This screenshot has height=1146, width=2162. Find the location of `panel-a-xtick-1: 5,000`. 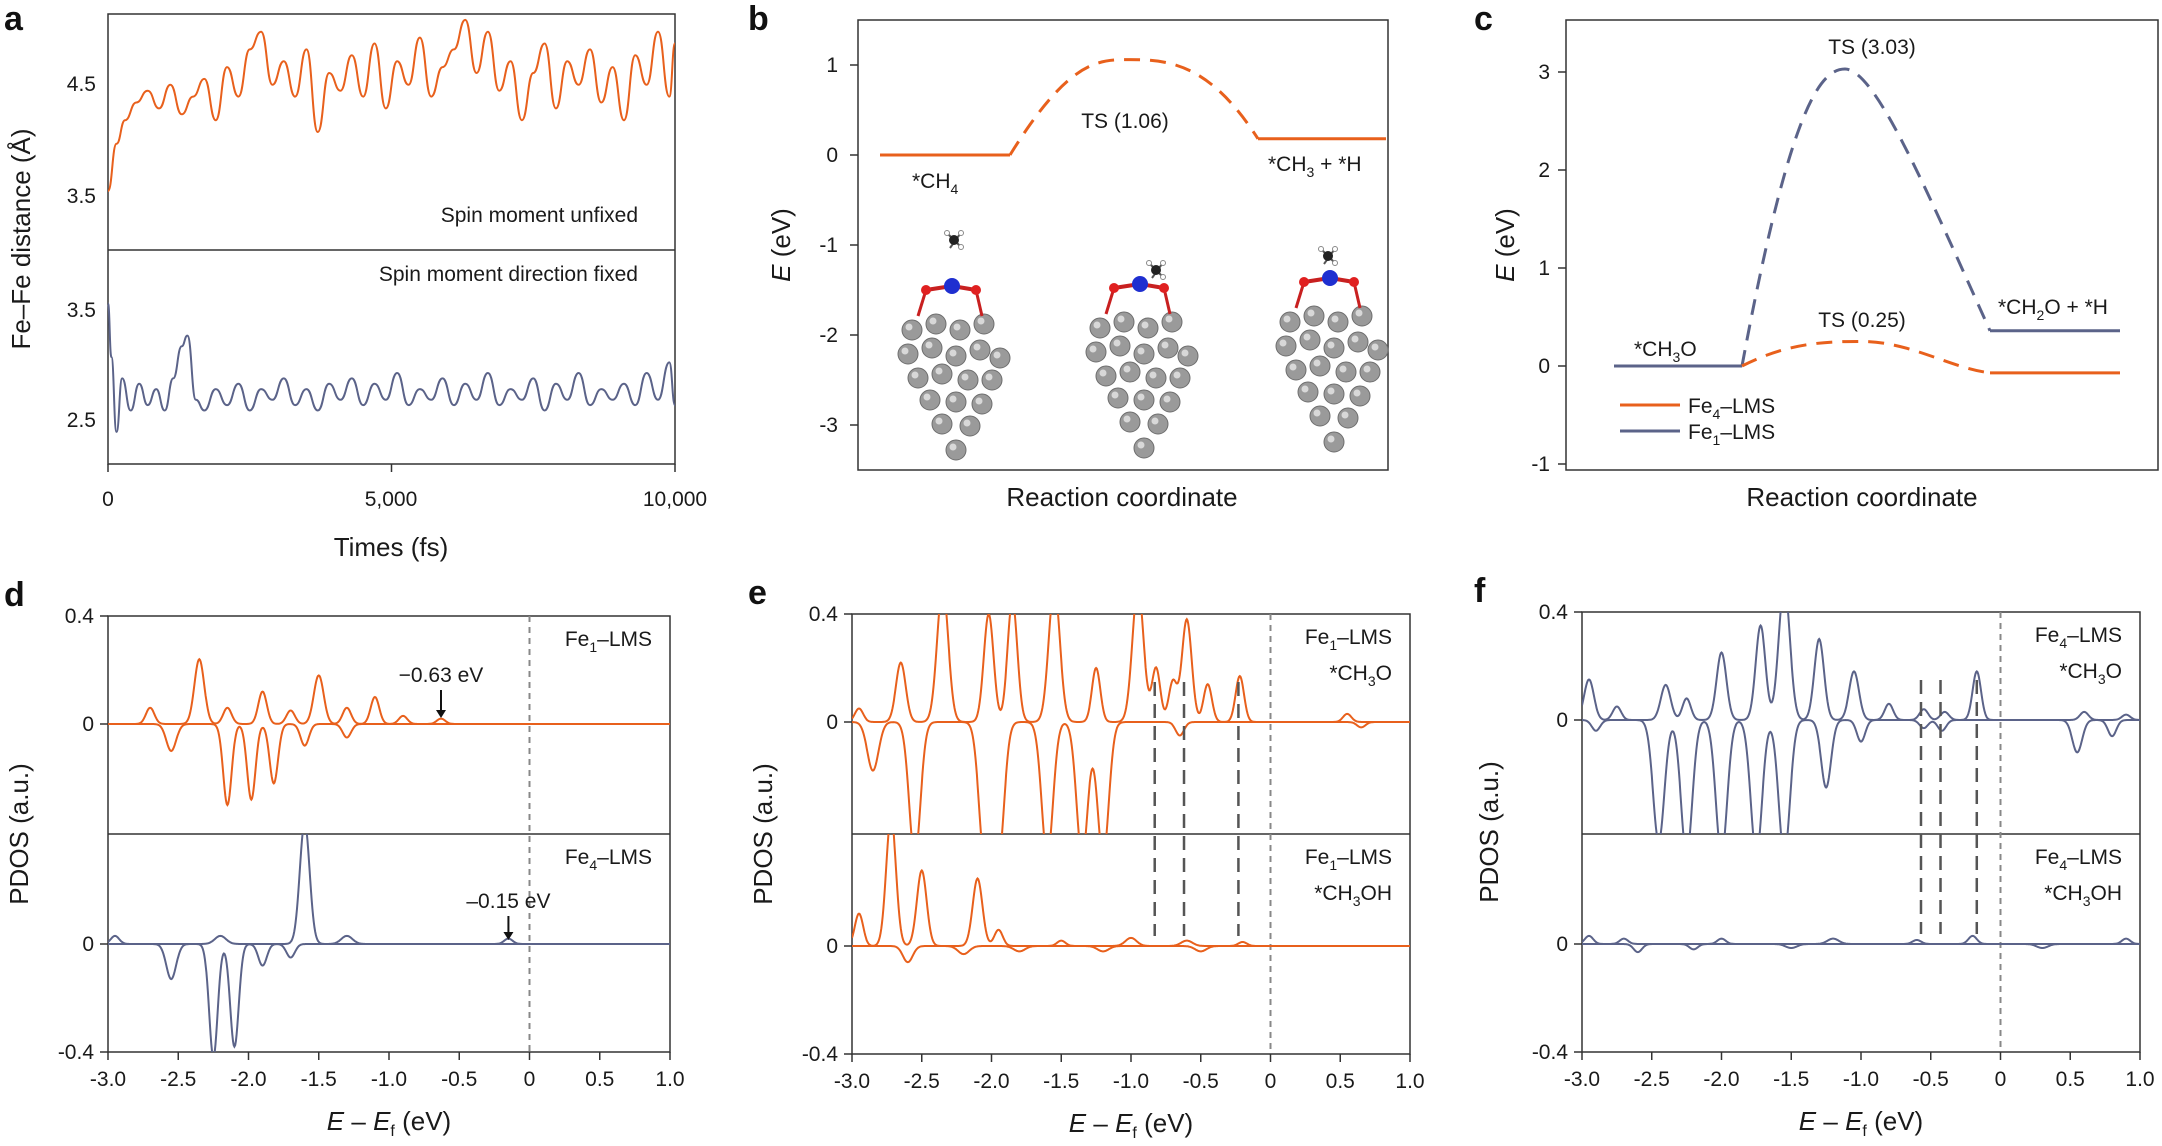

panel-a-xtick-1: 5,000 is located at coordinates (391, 499).